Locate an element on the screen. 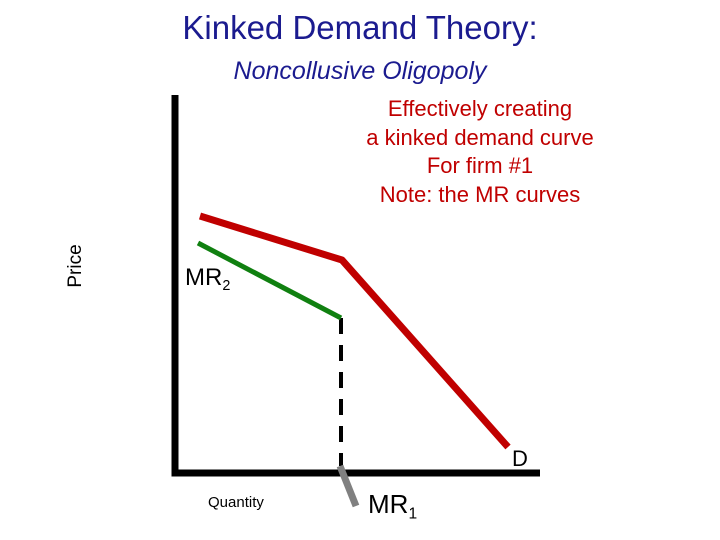  diagram-subtitle: Noncollusive Oligopoly is located at coordinates (360, 71).